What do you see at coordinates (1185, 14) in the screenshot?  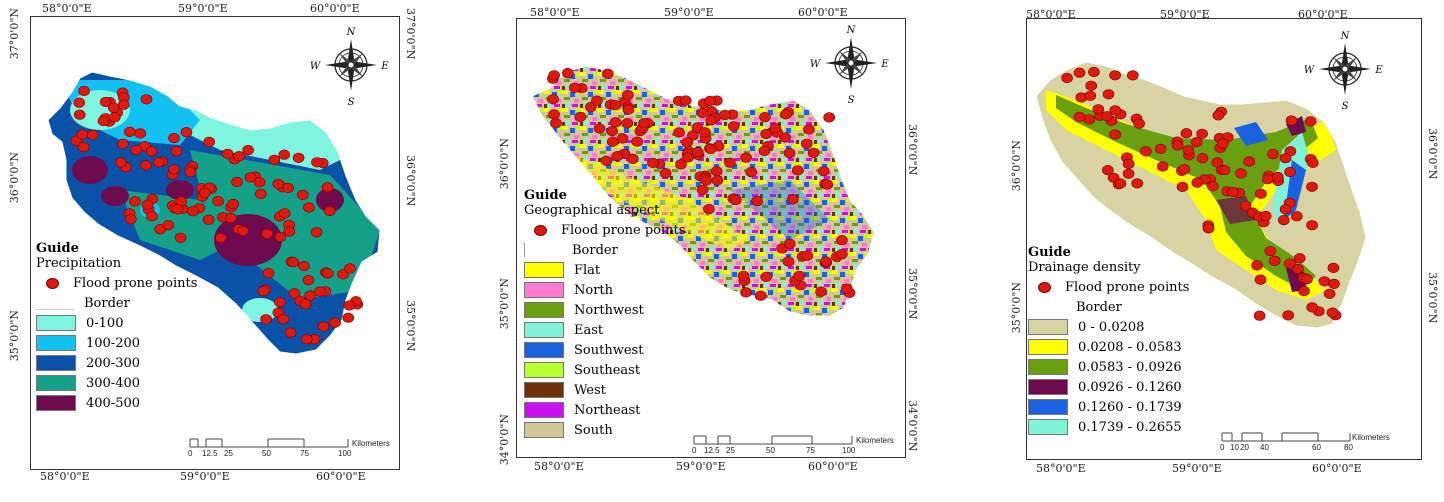 I see `lon-label-top: 59°0'0"E` at bounding box center [1185, 14].